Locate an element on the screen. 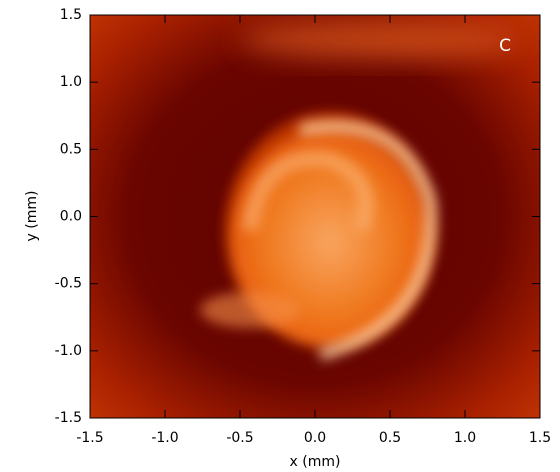 This screenshot has width=560, height=472. x-tick-label: 1.5 is located at coordinates (540, 438).